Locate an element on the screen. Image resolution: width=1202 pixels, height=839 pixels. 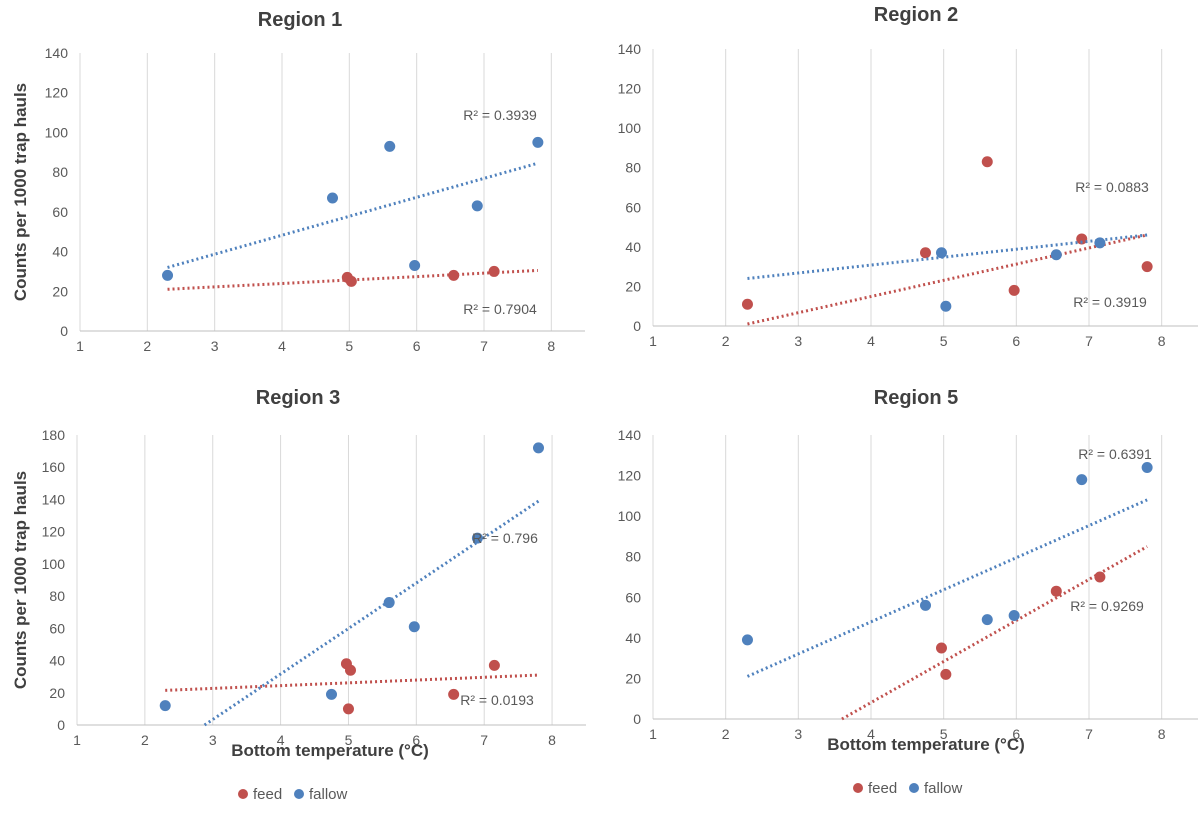
chart-title: Region 3 is located at coordinates (298, 398).